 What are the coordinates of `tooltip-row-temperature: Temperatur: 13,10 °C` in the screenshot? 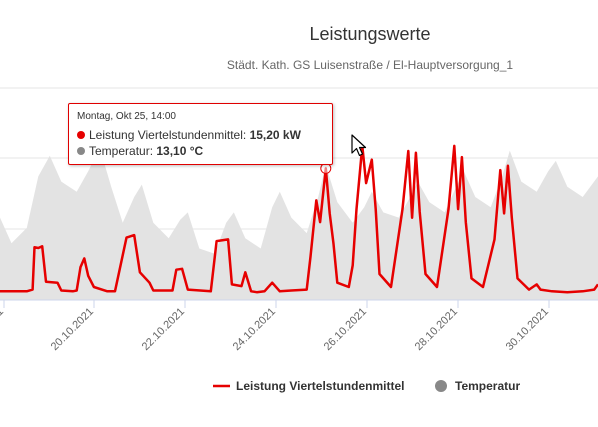 It's located at (200, 151).